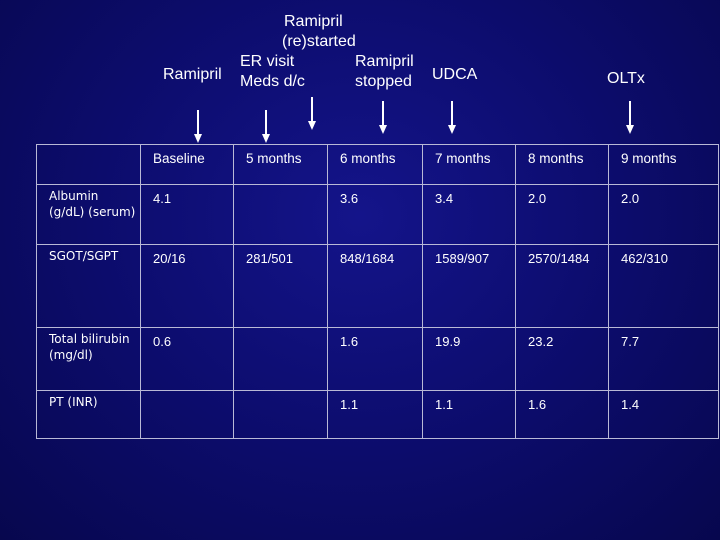 The height and width of the screenshot is (540, 720). I want to click on table-cell: 7.7, so click(663, 359).